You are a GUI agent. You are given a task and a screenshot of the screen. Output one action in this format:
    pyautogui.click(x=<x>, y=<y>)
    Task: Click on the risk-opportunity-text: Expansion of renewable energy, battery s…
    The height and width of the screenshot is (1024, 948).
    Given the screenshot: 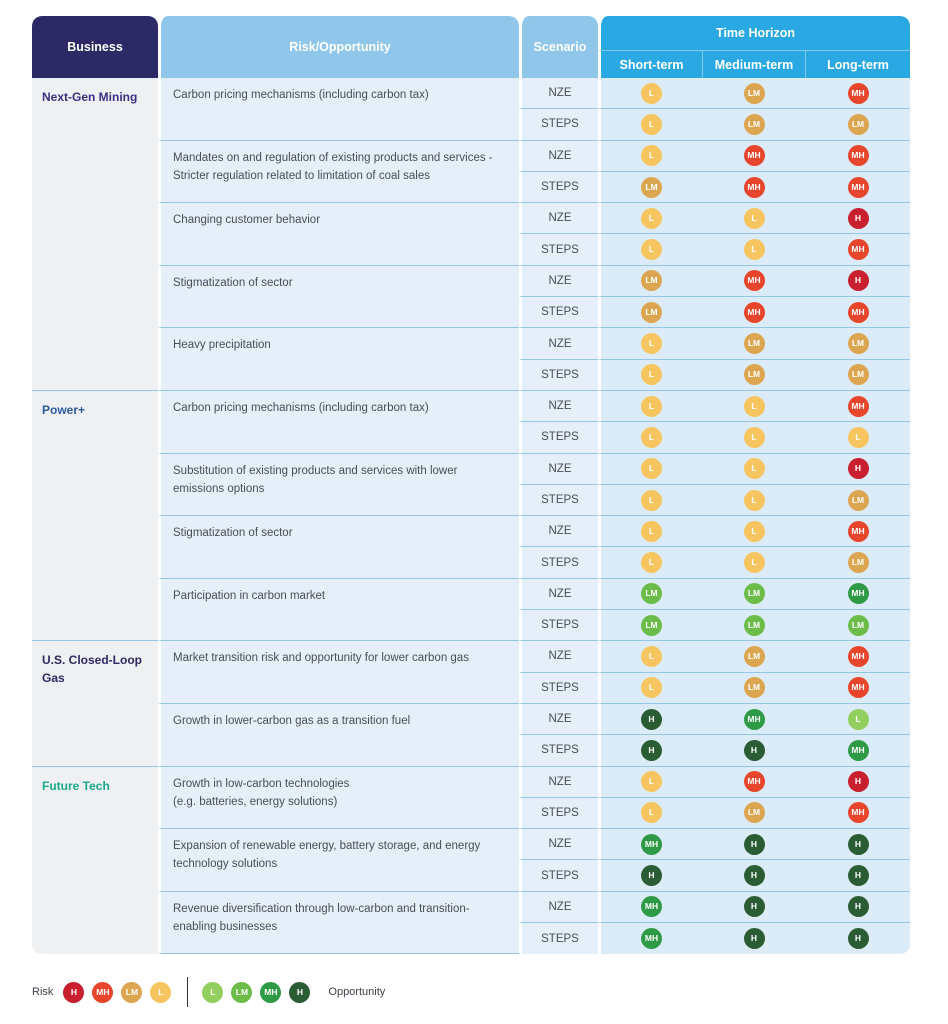 What is the action you would take?
    pyautogui.click(x=338, y=860)
    